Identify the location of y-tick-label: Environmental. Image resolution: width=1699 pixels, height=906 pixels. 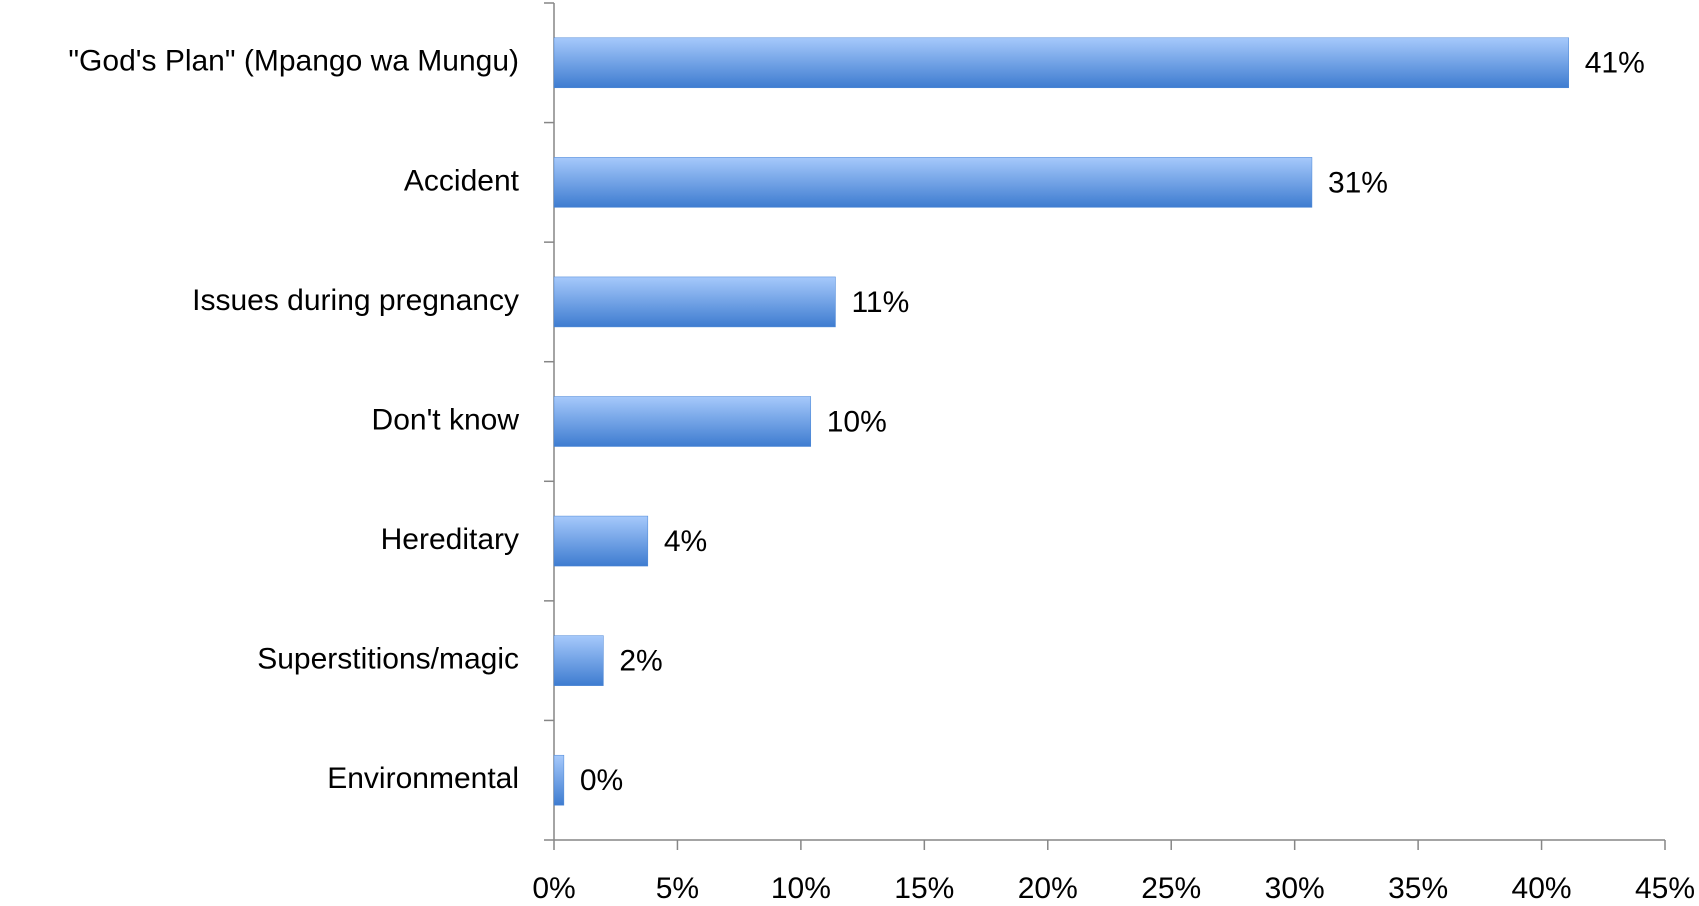
(423, 778).